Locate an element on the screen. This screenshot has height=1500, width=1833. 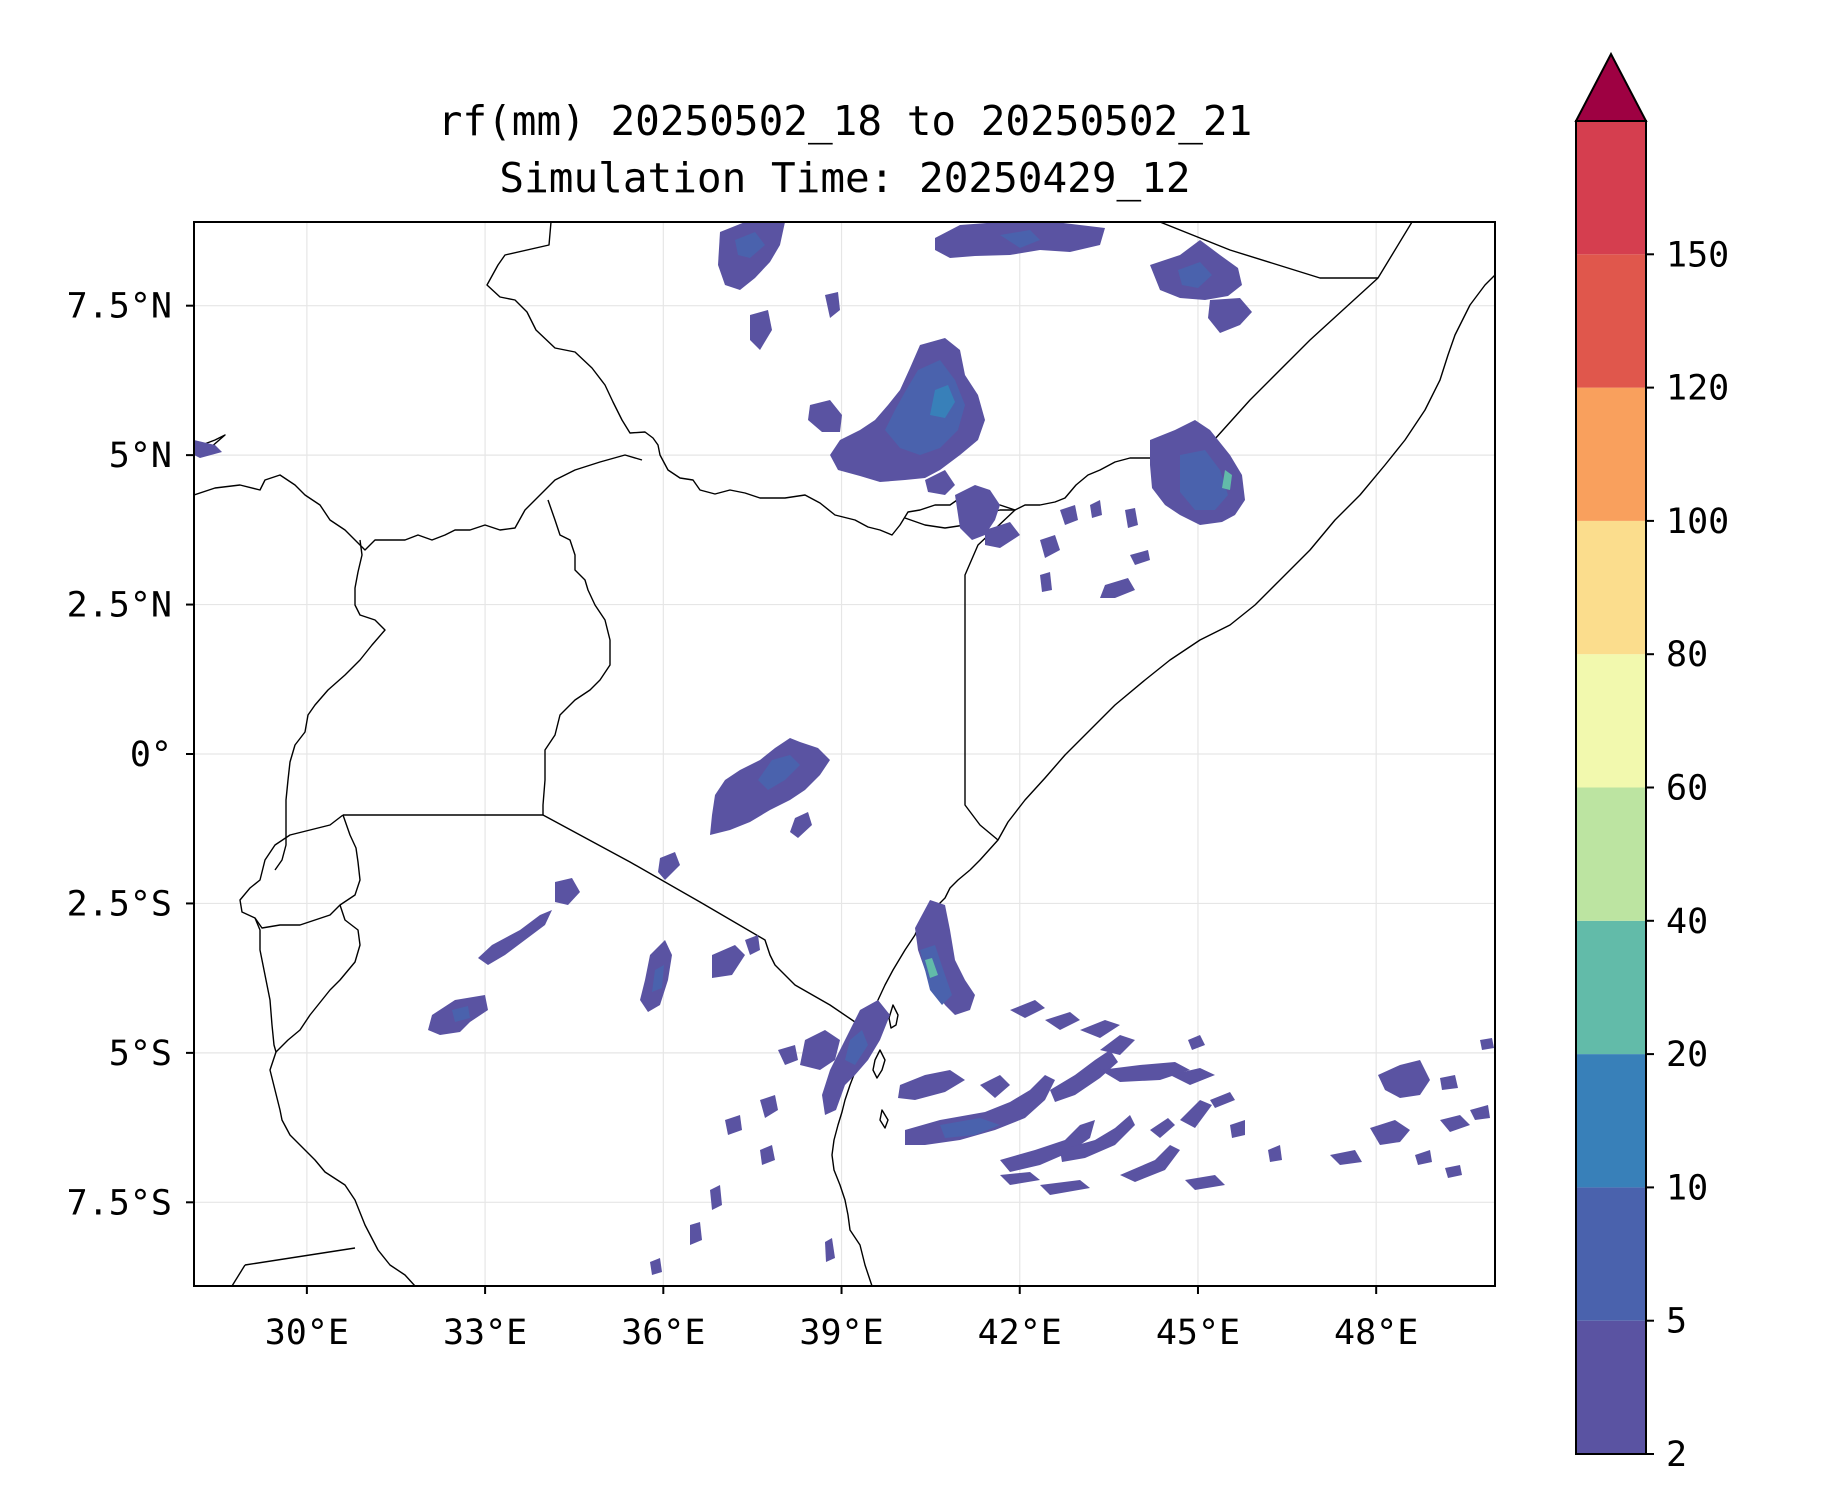
island-mafia is located at coordinates (884, 1119).